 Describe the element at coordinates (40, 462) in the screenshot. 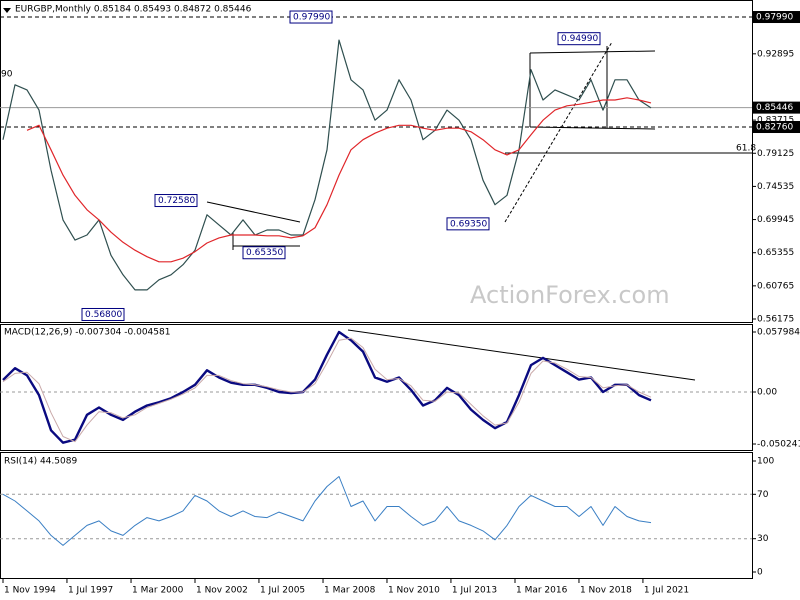

I see `rsi-title: RSI(14) 44.5089` at that location.